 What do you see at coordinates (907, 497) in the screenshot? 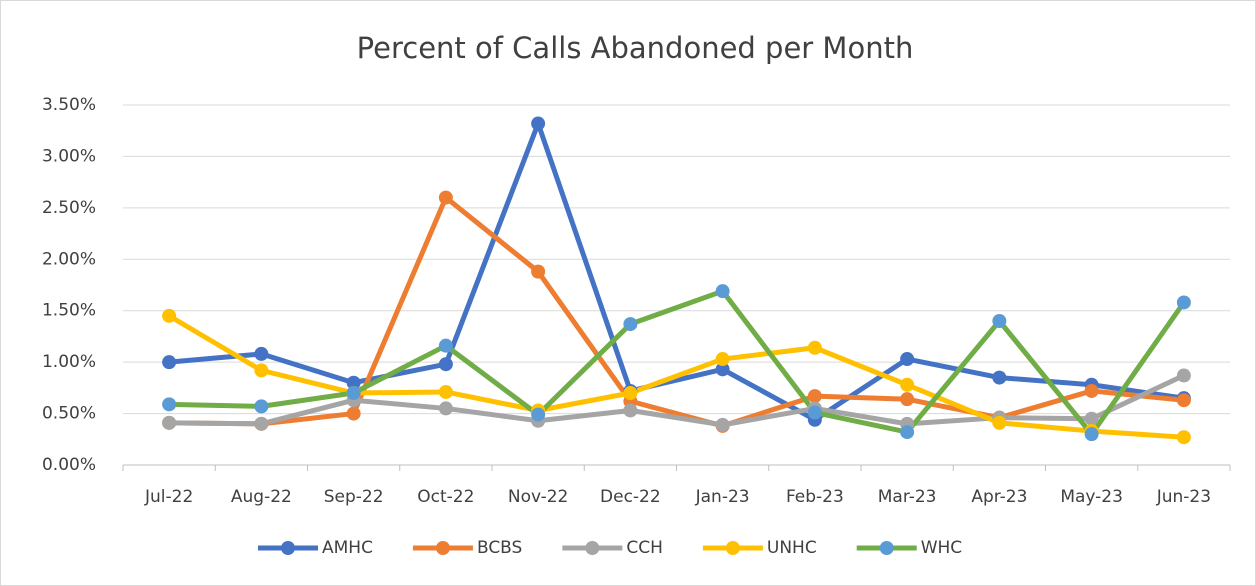
I see `x-tick-label: Mar-23` at bounding box center [907, 497].